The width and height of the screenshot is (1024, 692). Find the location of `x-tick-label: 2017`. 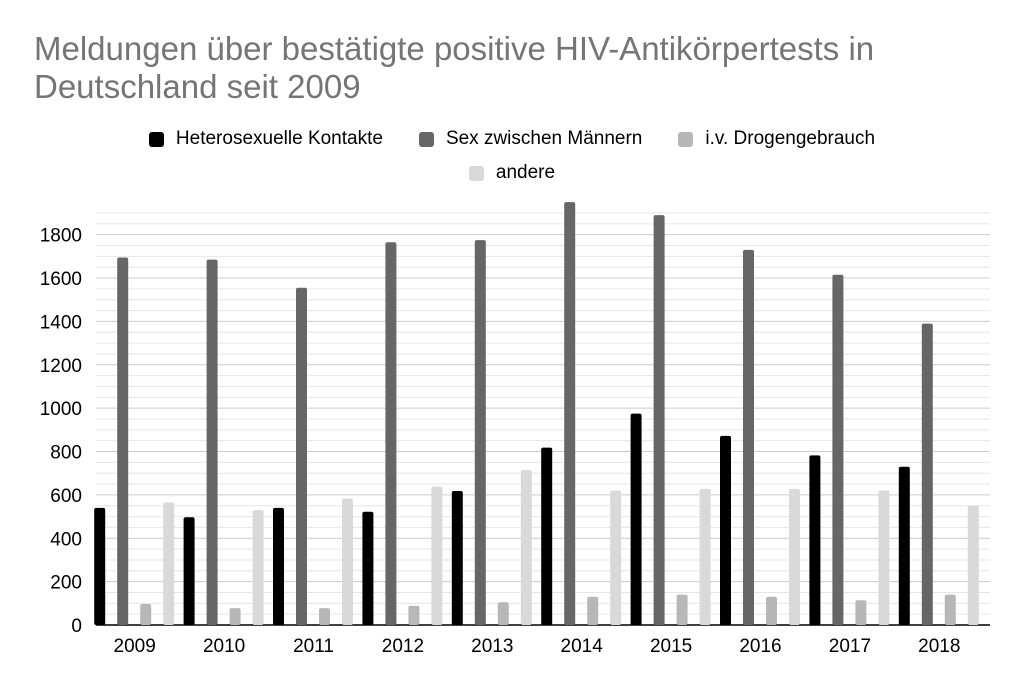

x-tick-label: 2017 is located at coordinates (850, 646).